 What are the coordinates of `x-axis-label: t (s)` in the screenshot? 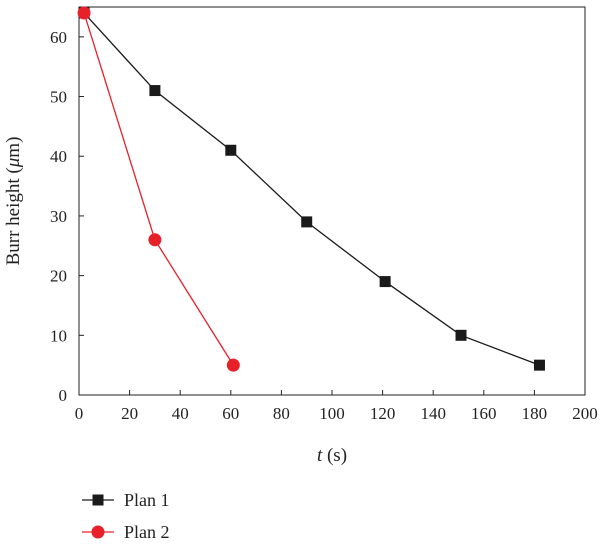 It's located at (332, 455).